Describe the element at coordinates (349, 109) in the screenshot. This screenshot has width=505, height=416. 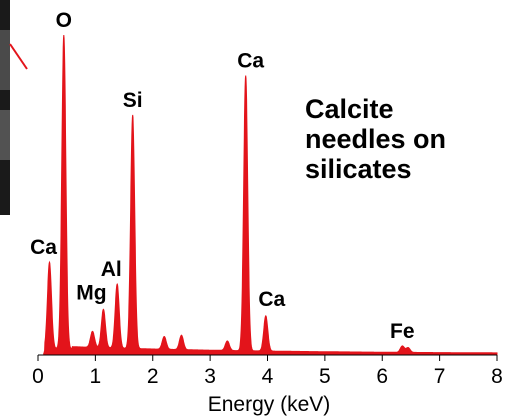
I see `annotation-line-1: Calcite` at that location.